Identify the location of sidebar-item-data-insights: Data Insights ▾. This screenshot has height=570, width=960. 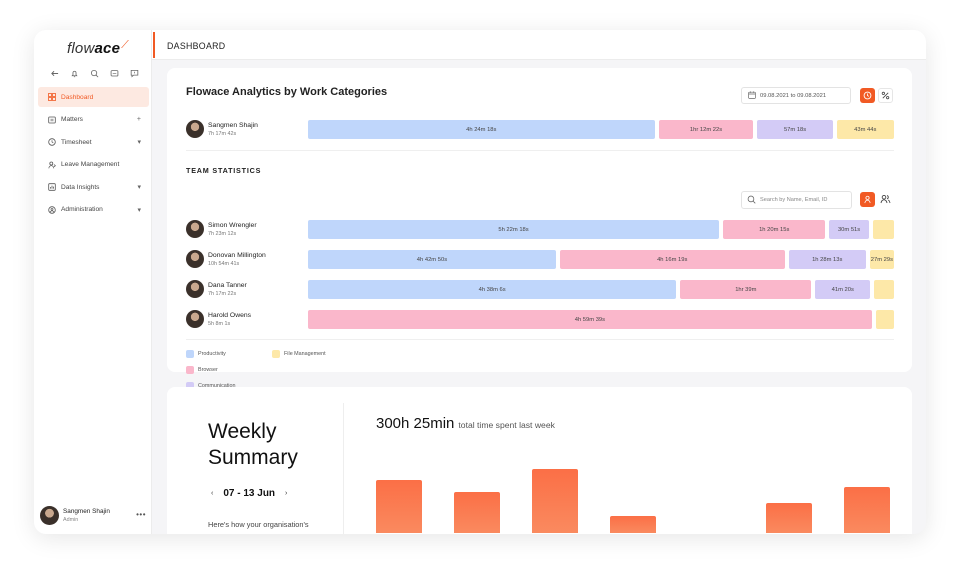
(93, 187).